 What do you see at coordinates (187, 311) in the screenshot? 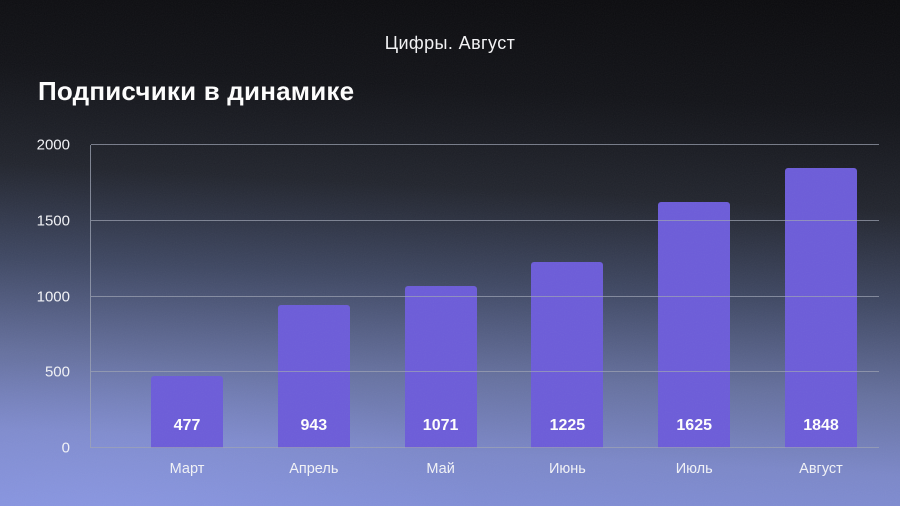
I see `bar-slot: 477 Март` at bounding box center [187, 311].